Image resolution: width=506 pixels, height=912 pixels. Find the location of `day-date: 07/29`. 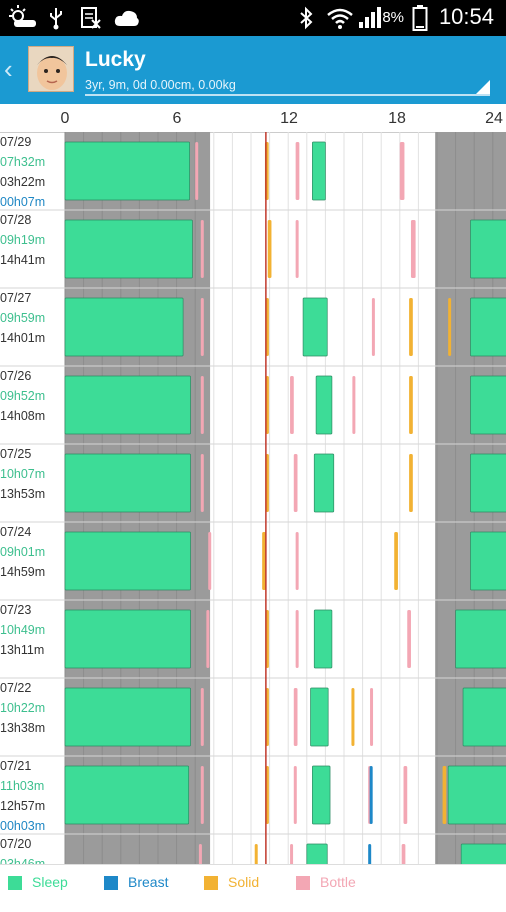

day-date: 07/29 is located at coordinates (16, 142).